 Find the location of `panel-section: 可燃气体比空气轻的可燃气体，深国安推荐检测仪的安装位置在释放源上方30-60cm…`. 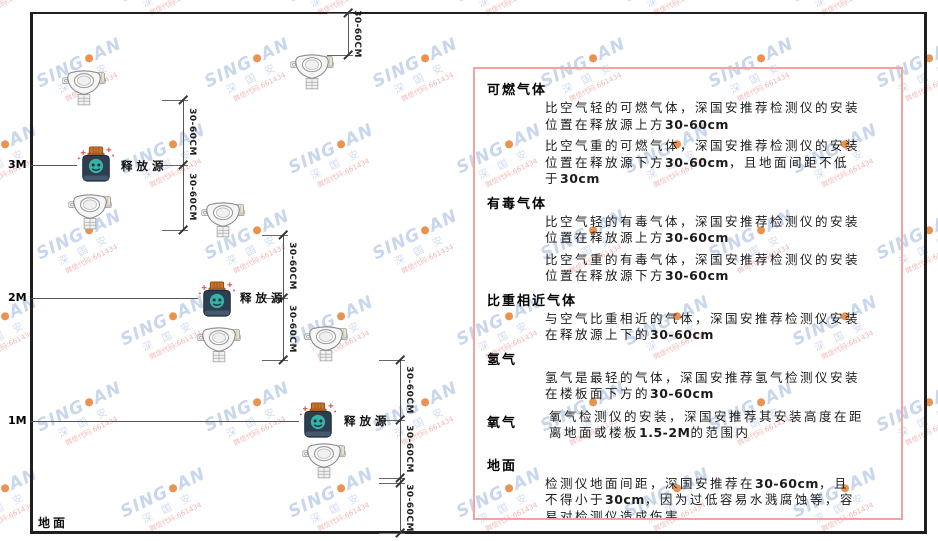

panel-section: 可燃气体比空气轻的可燃气体，深国安推荐检测仪的安装位置在释放源上方30-60cm… is located at coordinates (688, 133).